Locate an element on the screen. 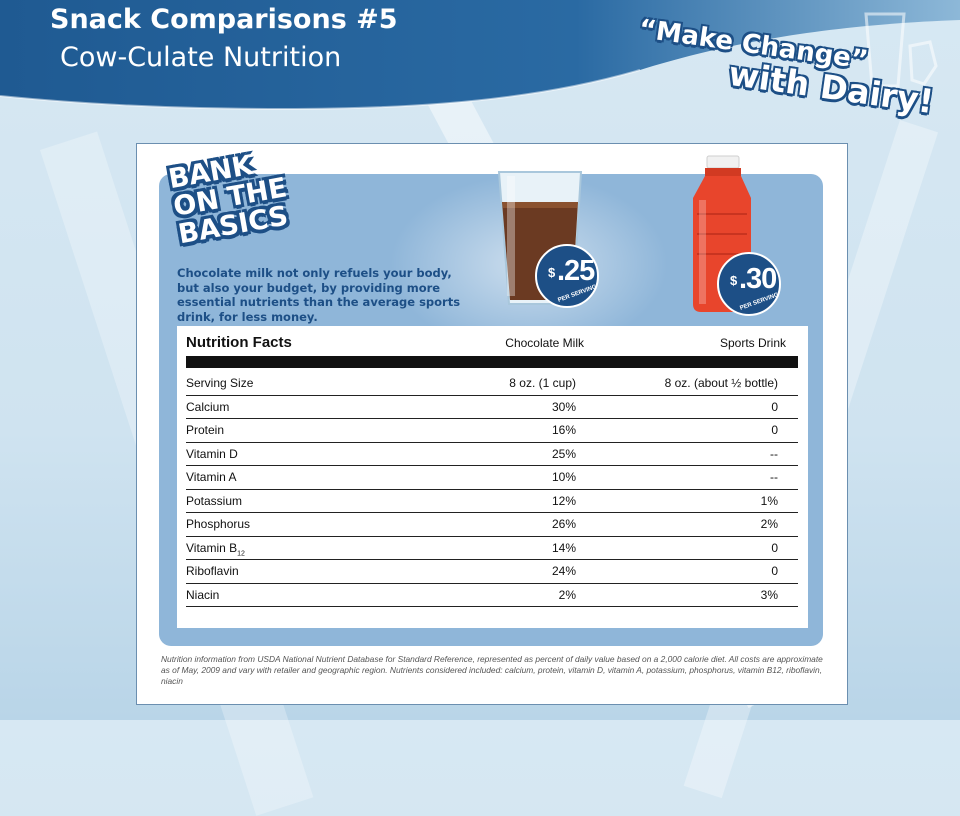 This screenshot has height=816, width=960. nutrient-name: Calcium is located at coordinates (208, 406).